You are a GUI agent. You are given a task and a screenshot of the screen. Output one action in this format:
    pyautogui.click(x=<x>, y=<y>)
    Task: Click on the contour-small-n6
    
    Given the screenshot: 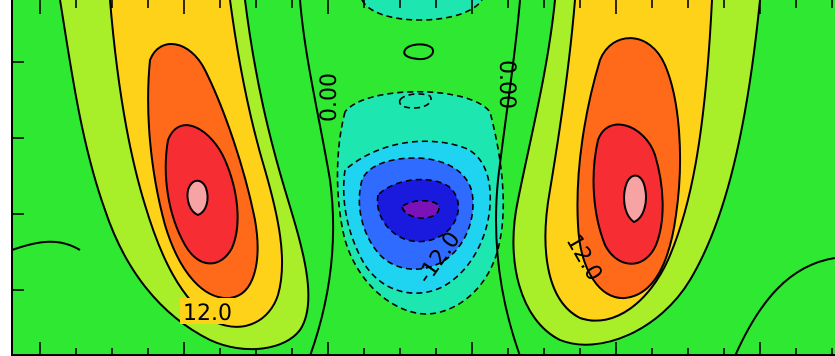 What is the action you would take?
    pyautogui.click(x=415, y=101)
    